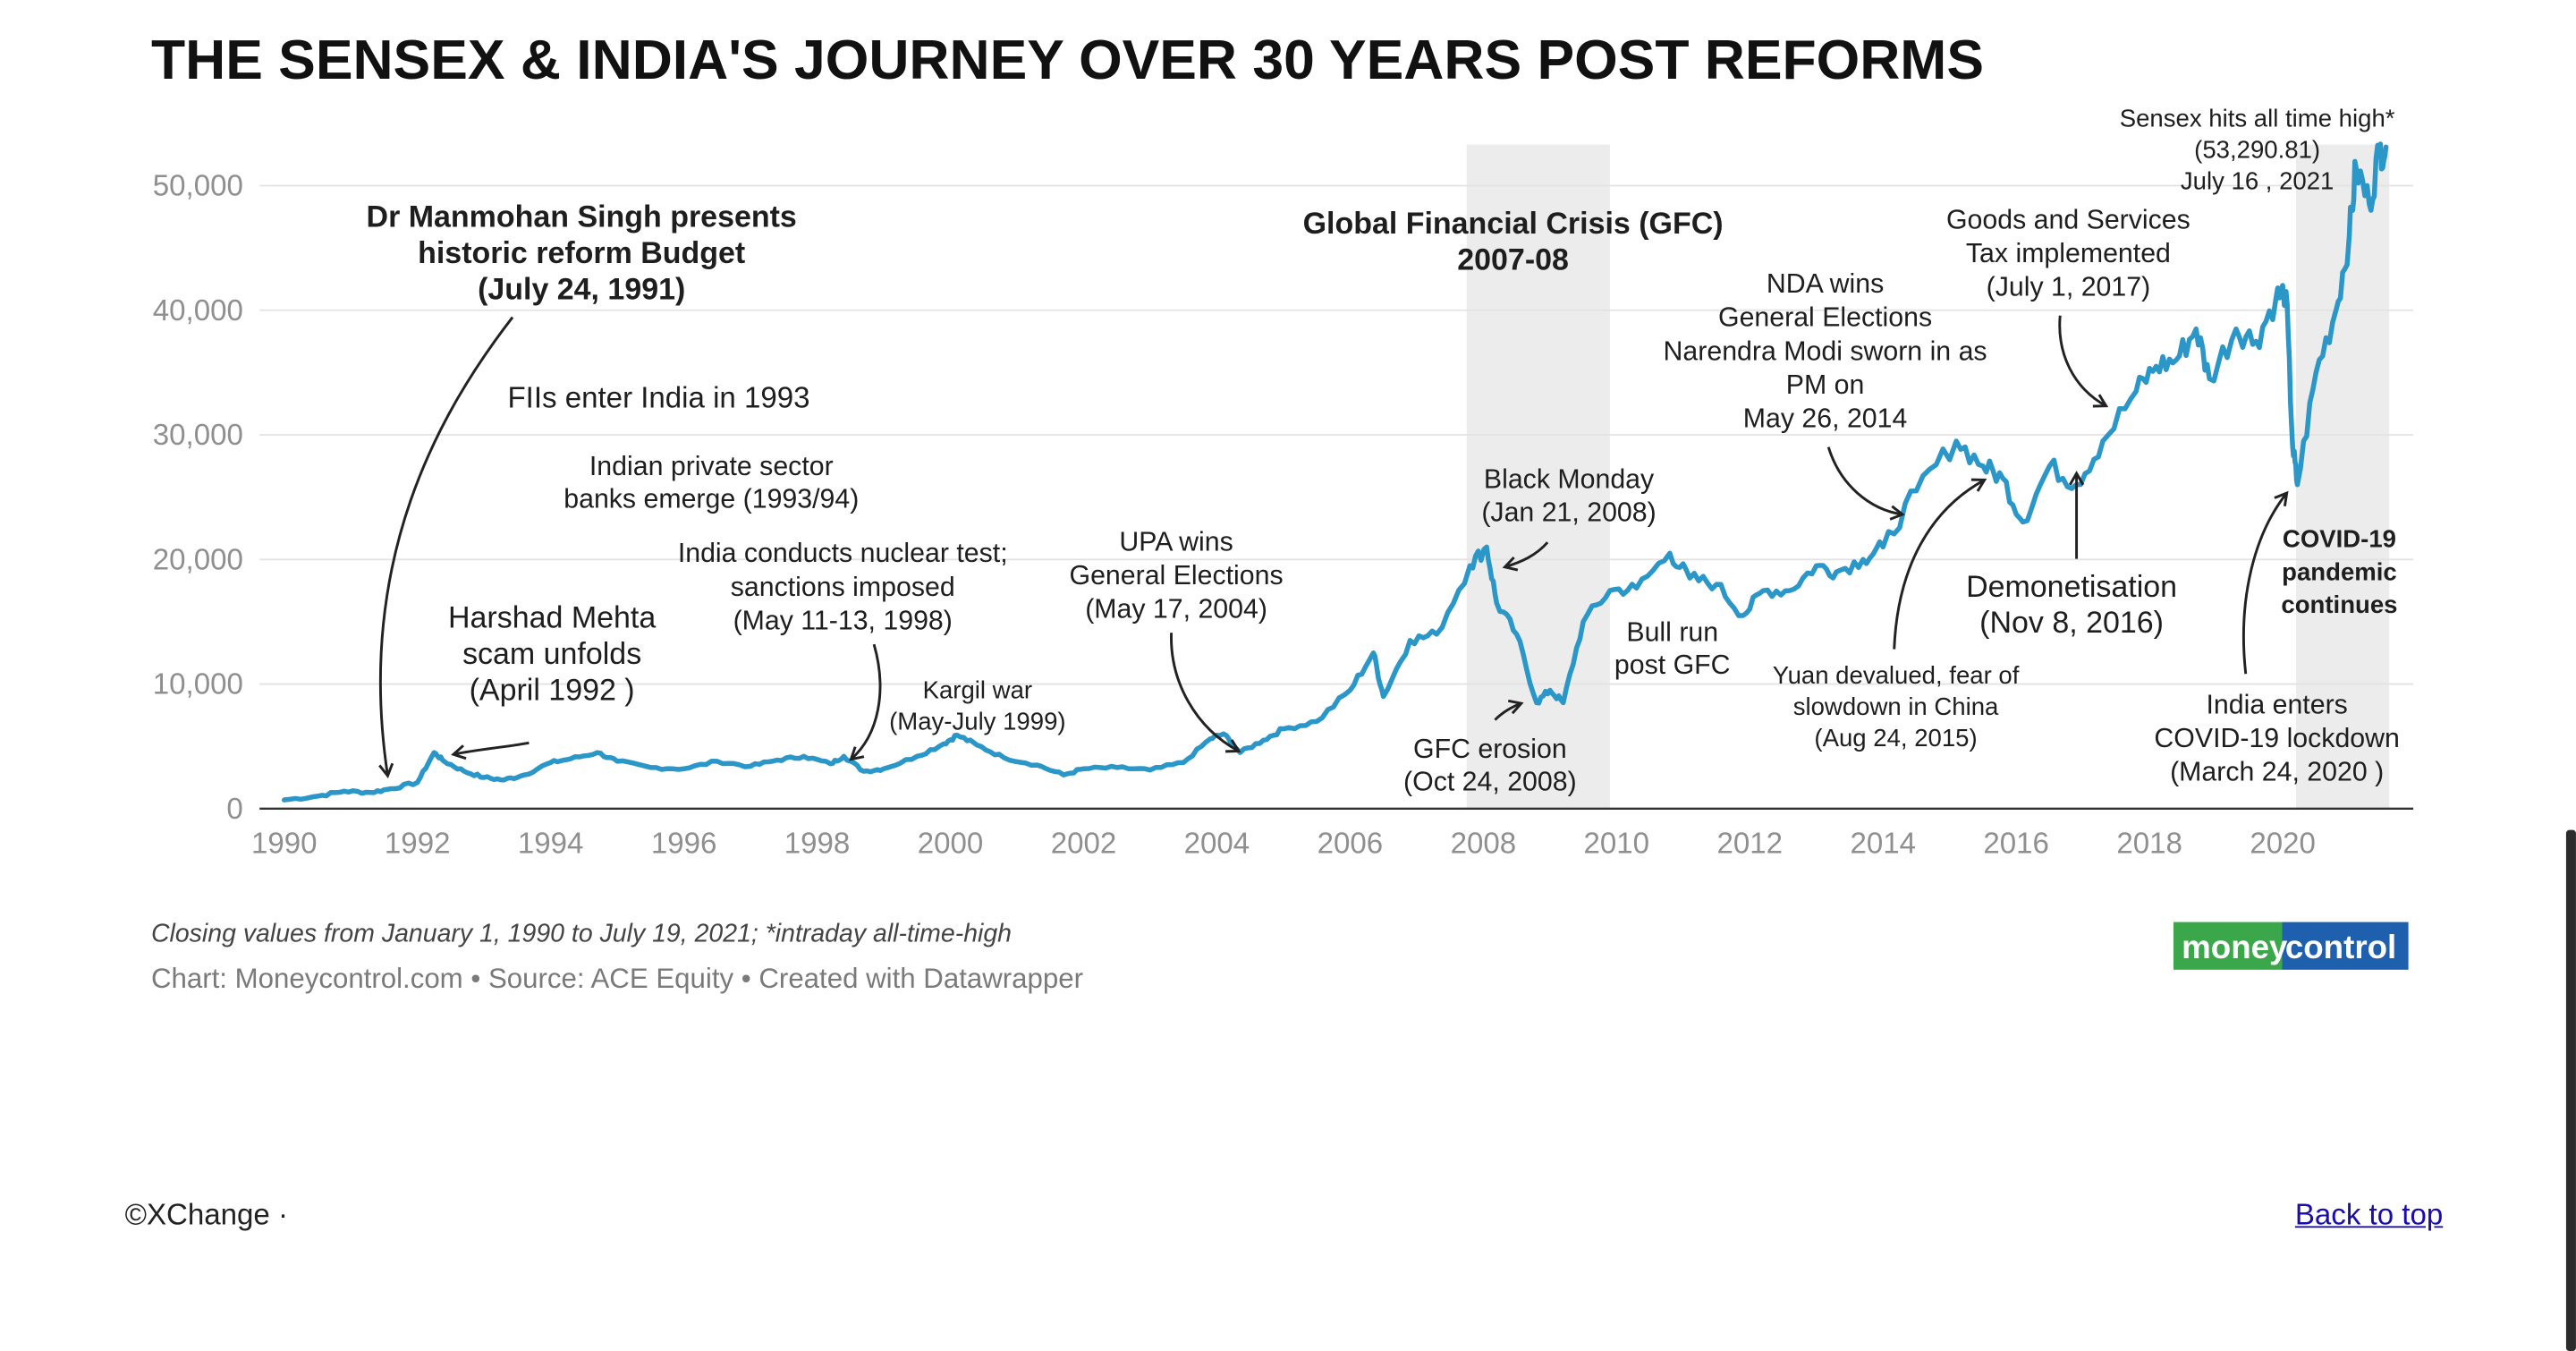  I want to click on x-tick-label: 2012, so click(1750, 844).